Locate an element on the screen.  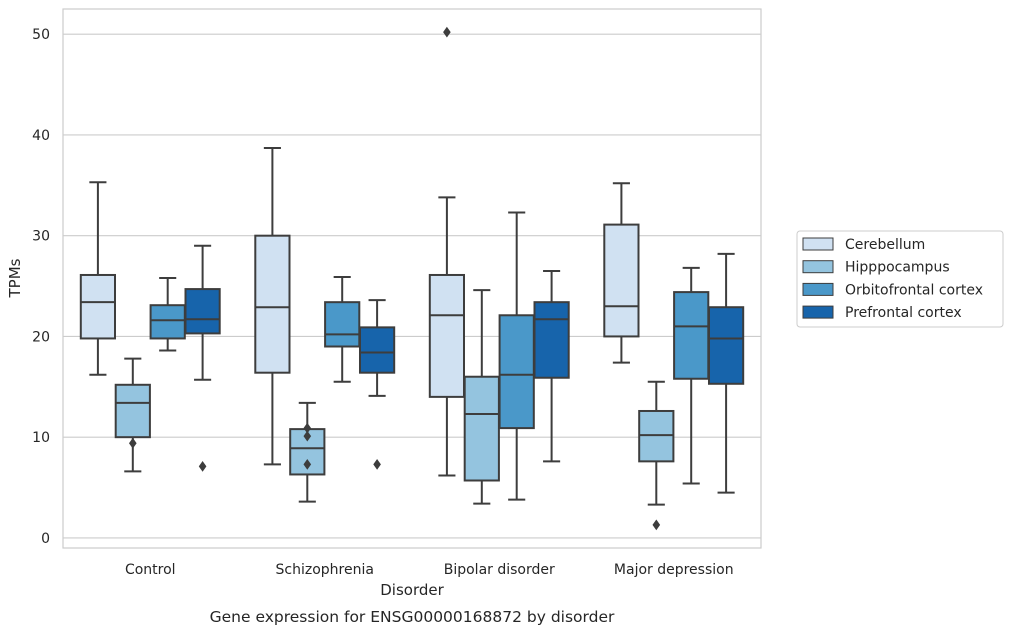
y-tick-label: 0 is located at coordinates (45, 539).